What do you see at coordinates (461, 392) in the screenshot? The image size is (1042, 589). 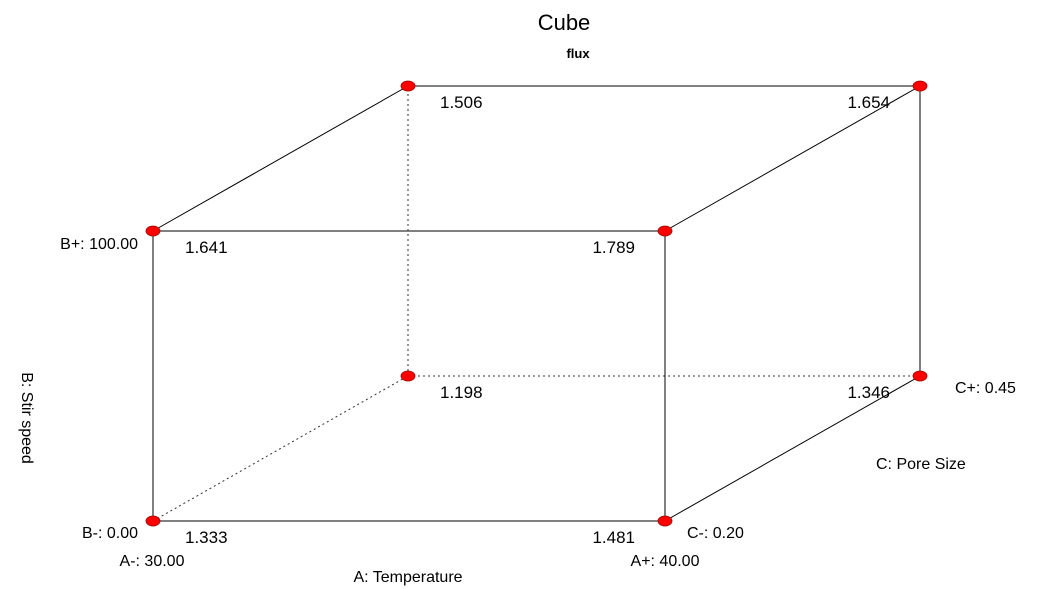 I see `cube-corner-value-mmp: 1.198` at bounding box center [461, 392].